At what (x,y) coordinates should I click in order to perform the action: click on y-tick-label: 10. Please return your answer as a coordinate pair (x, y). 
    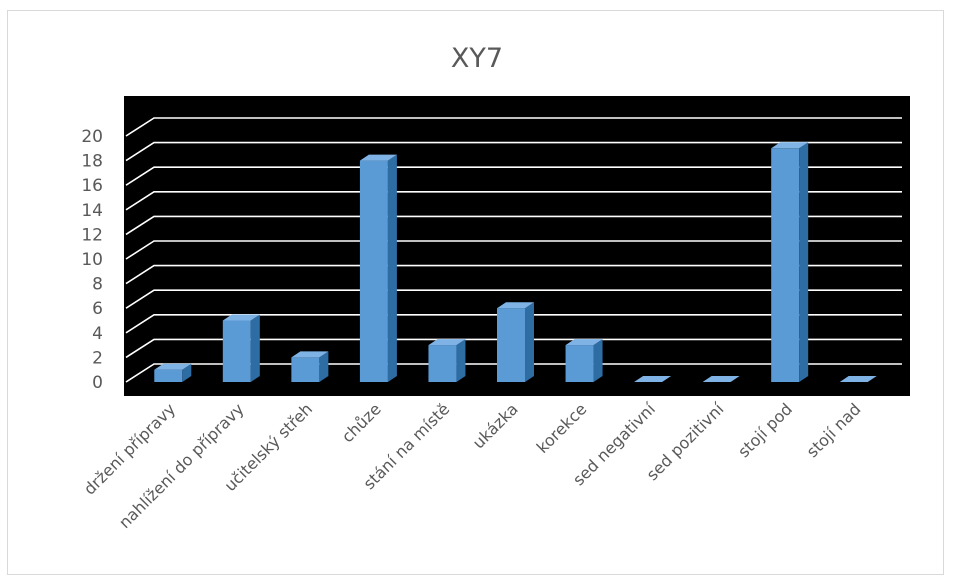
    Looking at the image, I should click on (92, 260).